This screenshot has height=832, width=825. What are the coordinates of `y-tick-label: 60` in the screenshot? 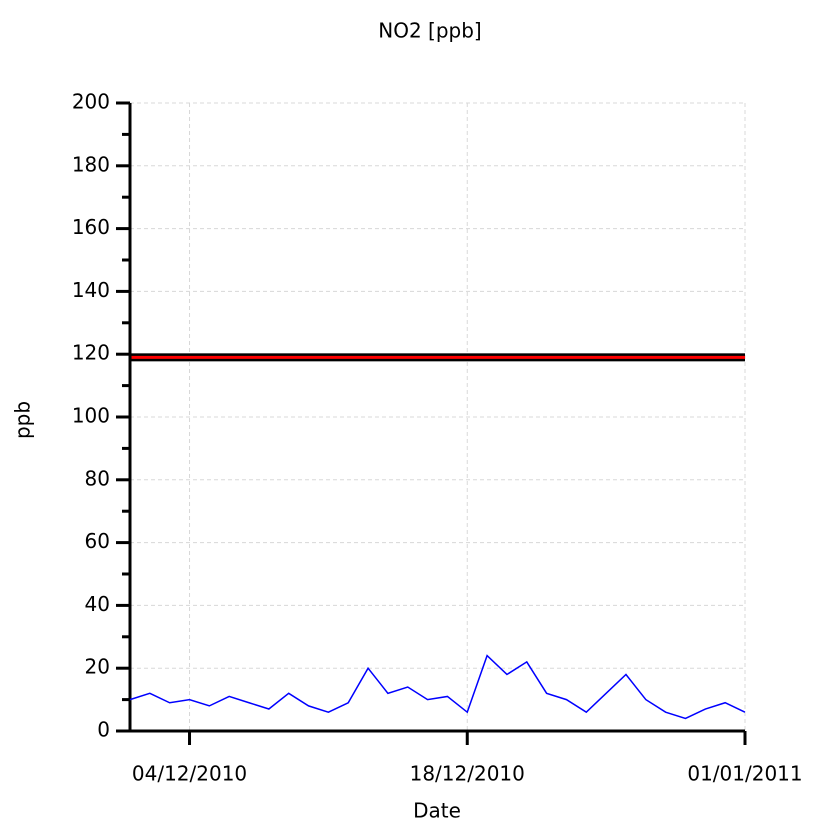 It's located at (97, 541).